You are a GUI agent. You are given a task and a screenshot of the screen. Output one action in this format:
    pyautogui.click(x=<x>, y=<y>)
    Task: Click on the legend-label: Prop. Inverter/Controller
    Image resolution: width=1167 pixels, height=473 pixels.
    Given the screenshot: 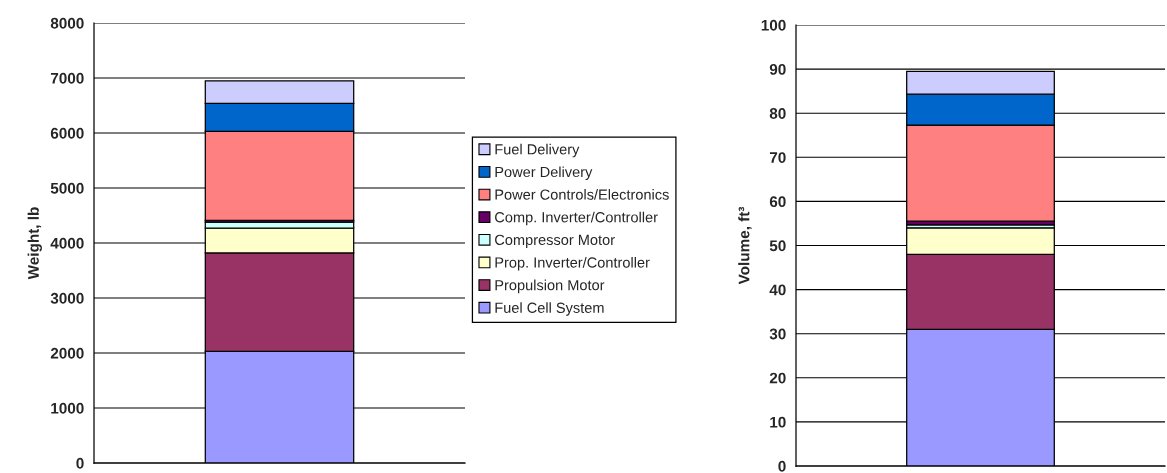 What is the action you would take?
    pyautogui.click(x=572, y=263)
    